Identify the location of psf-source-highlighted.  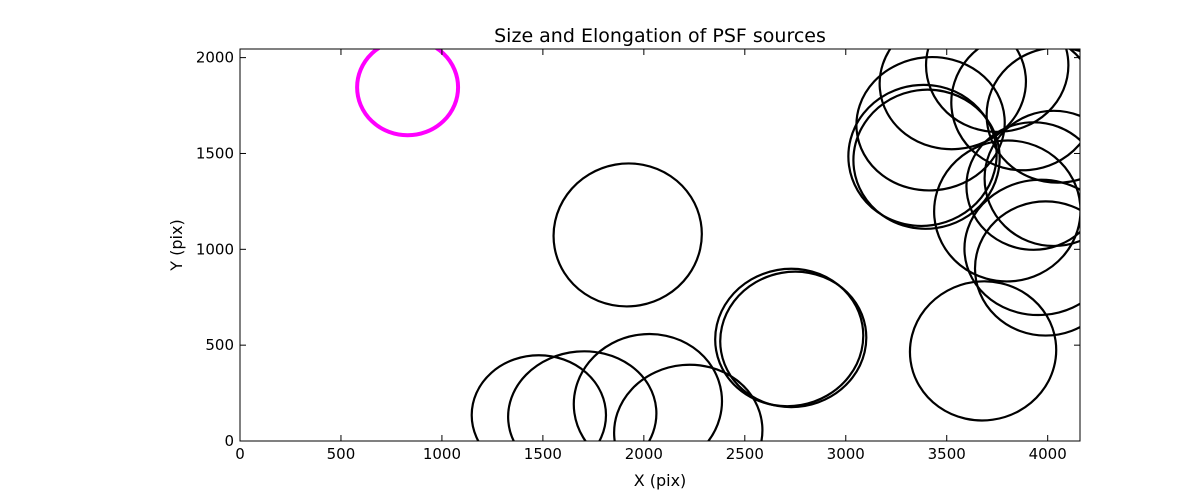
(408, 93).